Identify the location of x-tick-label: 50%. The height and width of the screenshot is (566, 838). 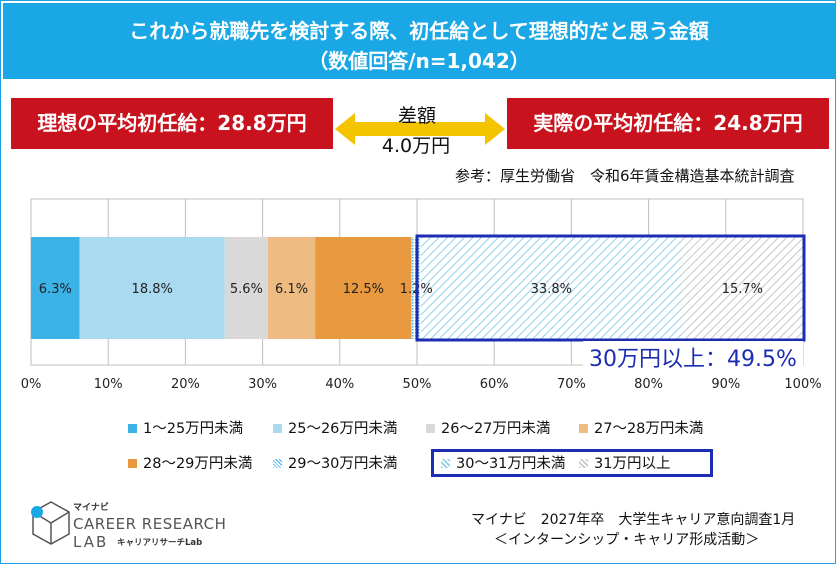
(417, 384).